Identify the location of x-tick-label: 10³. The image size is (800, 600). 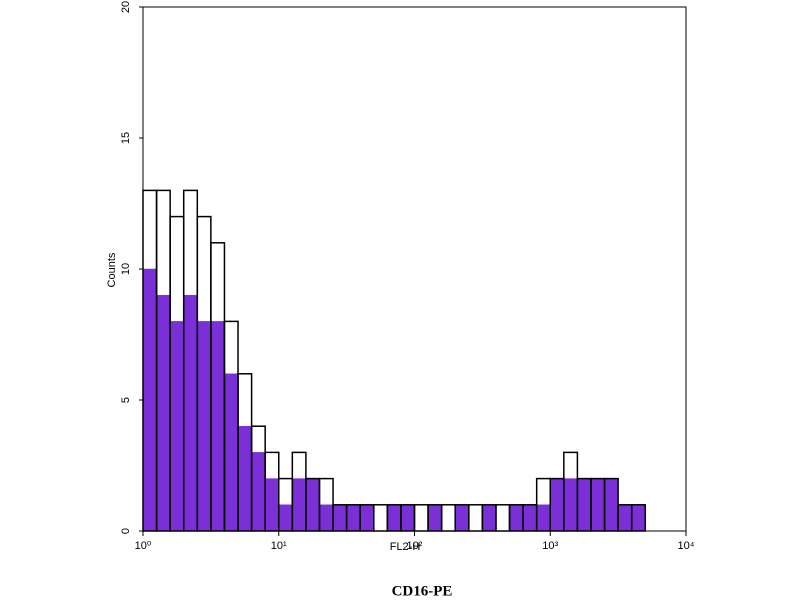
(550, 546).